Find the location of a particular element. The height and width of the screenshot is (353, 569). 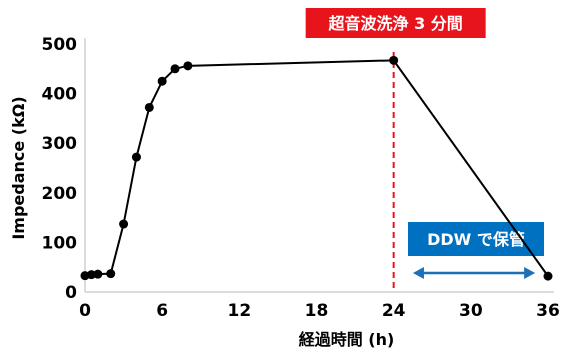

y-tick-labels: 0 100 200 300 400 500 is located at coordinates (60, 169).